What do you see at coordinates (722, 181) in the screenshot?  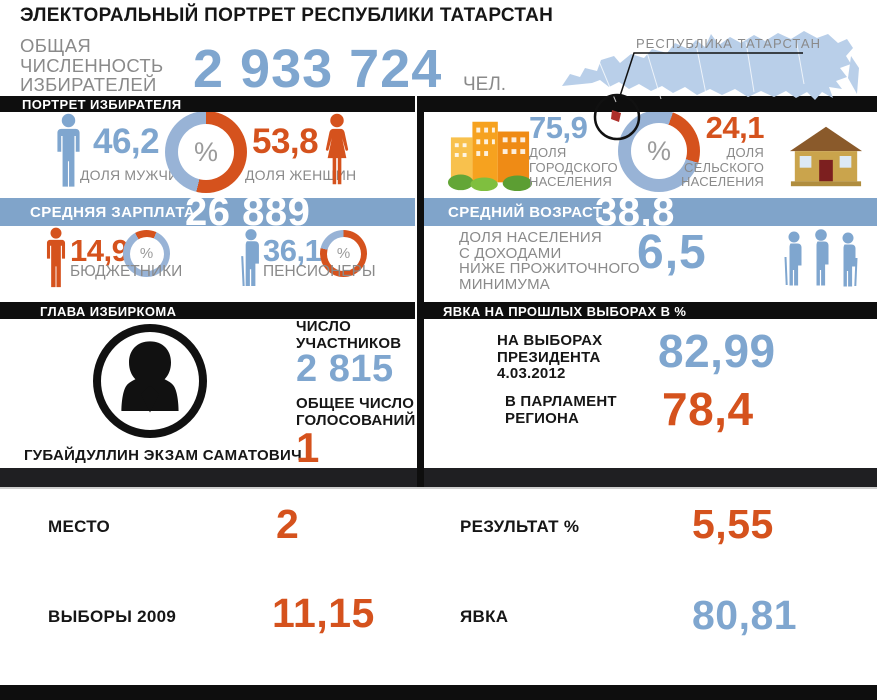 I see `rural-label-line3: НАСЕЛЕНИЯ` at bounding box center [722, 181].